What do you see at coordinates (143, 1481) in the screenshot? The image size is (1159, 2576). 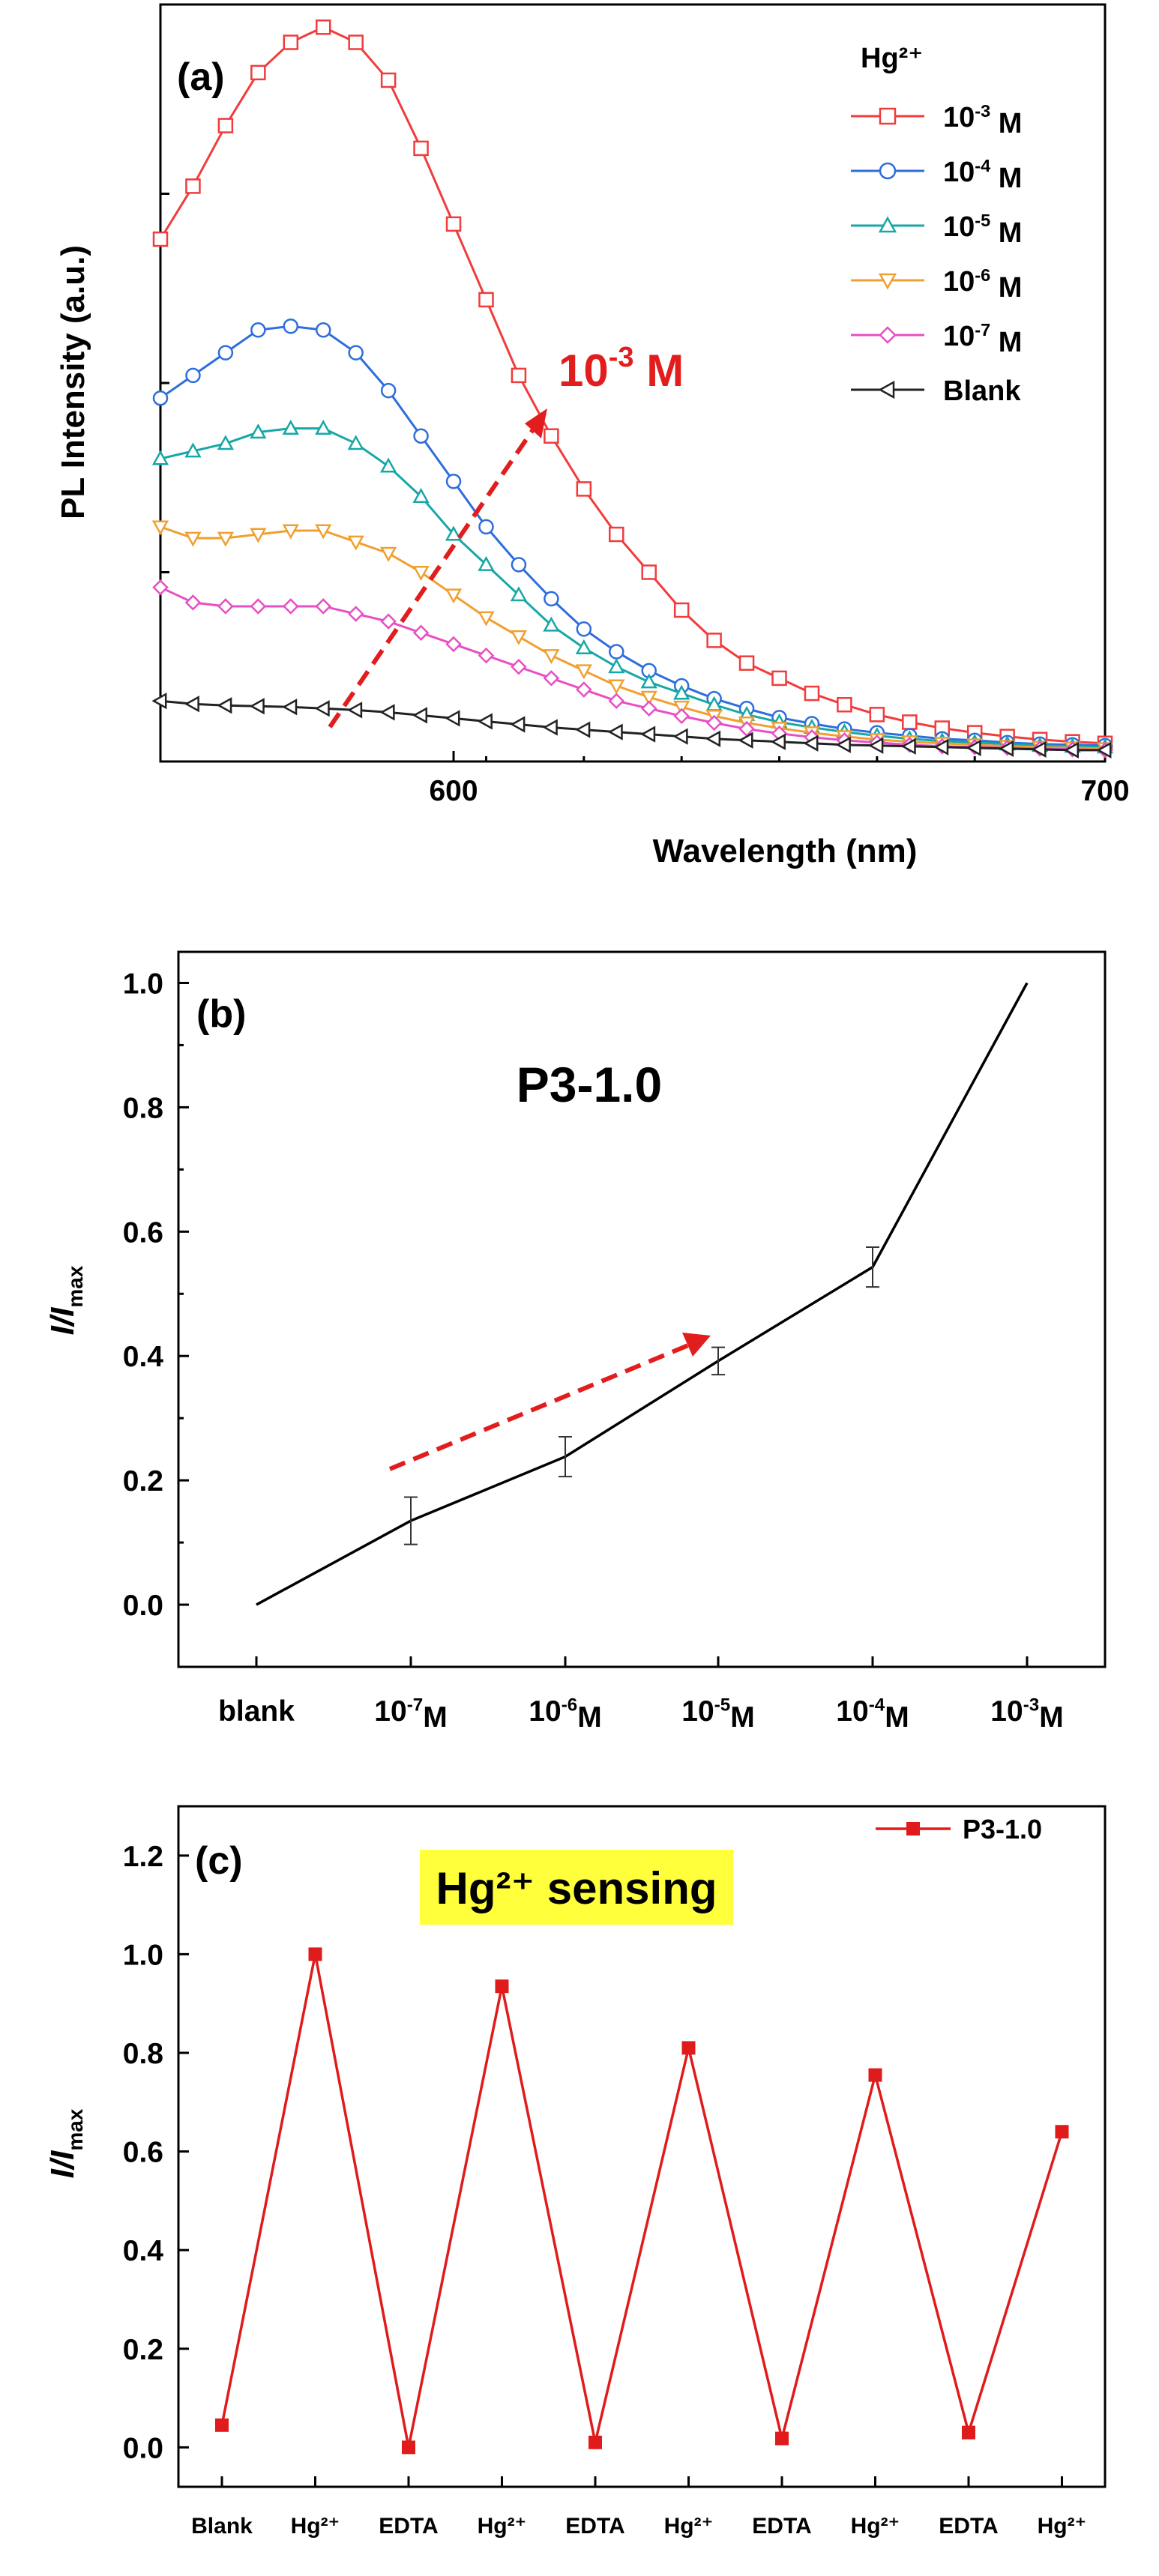 I see `panel-b-ytick-label: 0.2` at bounding box center [143, 1481].